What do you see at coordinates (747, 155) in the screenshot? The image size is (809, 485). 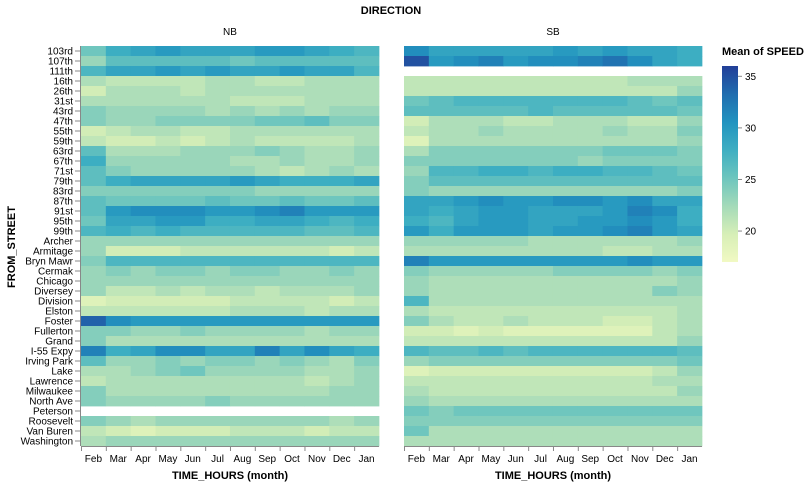 I see `legend-ticks: 35 30 25 20` at bounding box center [747, 155].